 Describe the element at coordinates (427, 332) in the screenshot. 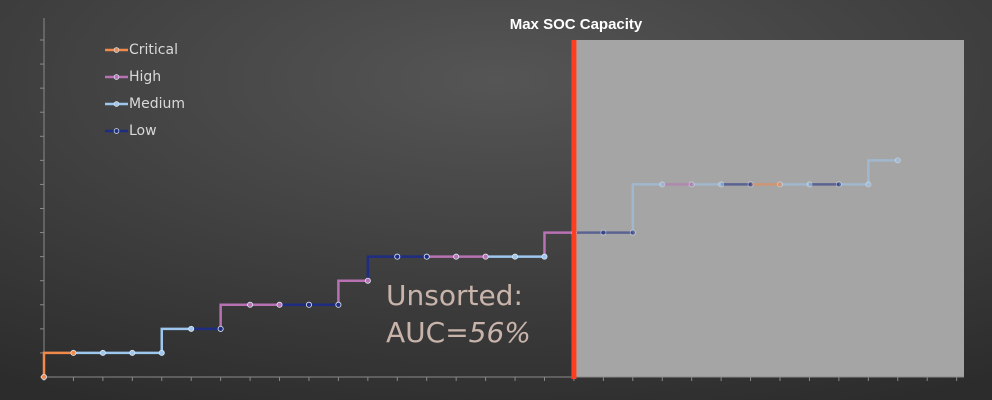

I see `annotation-text: AUC=` at that location.